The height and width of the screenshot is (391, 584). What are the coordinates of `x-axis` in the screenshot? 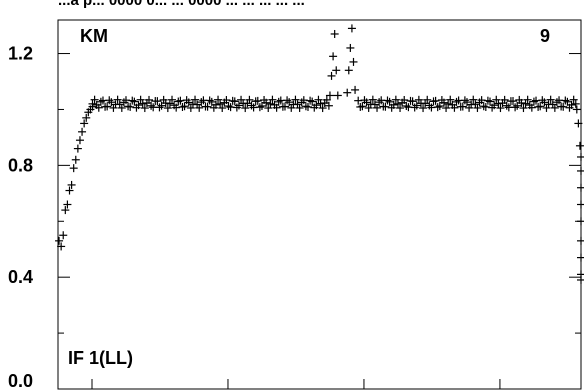 It's located at (296, 384).